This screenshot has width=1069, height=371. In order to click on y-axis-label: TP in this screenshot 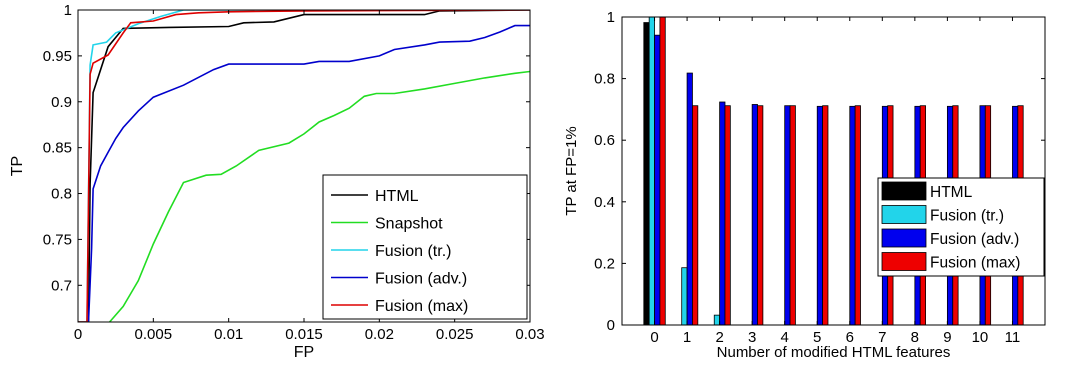, I will do `click(17, 166)`.